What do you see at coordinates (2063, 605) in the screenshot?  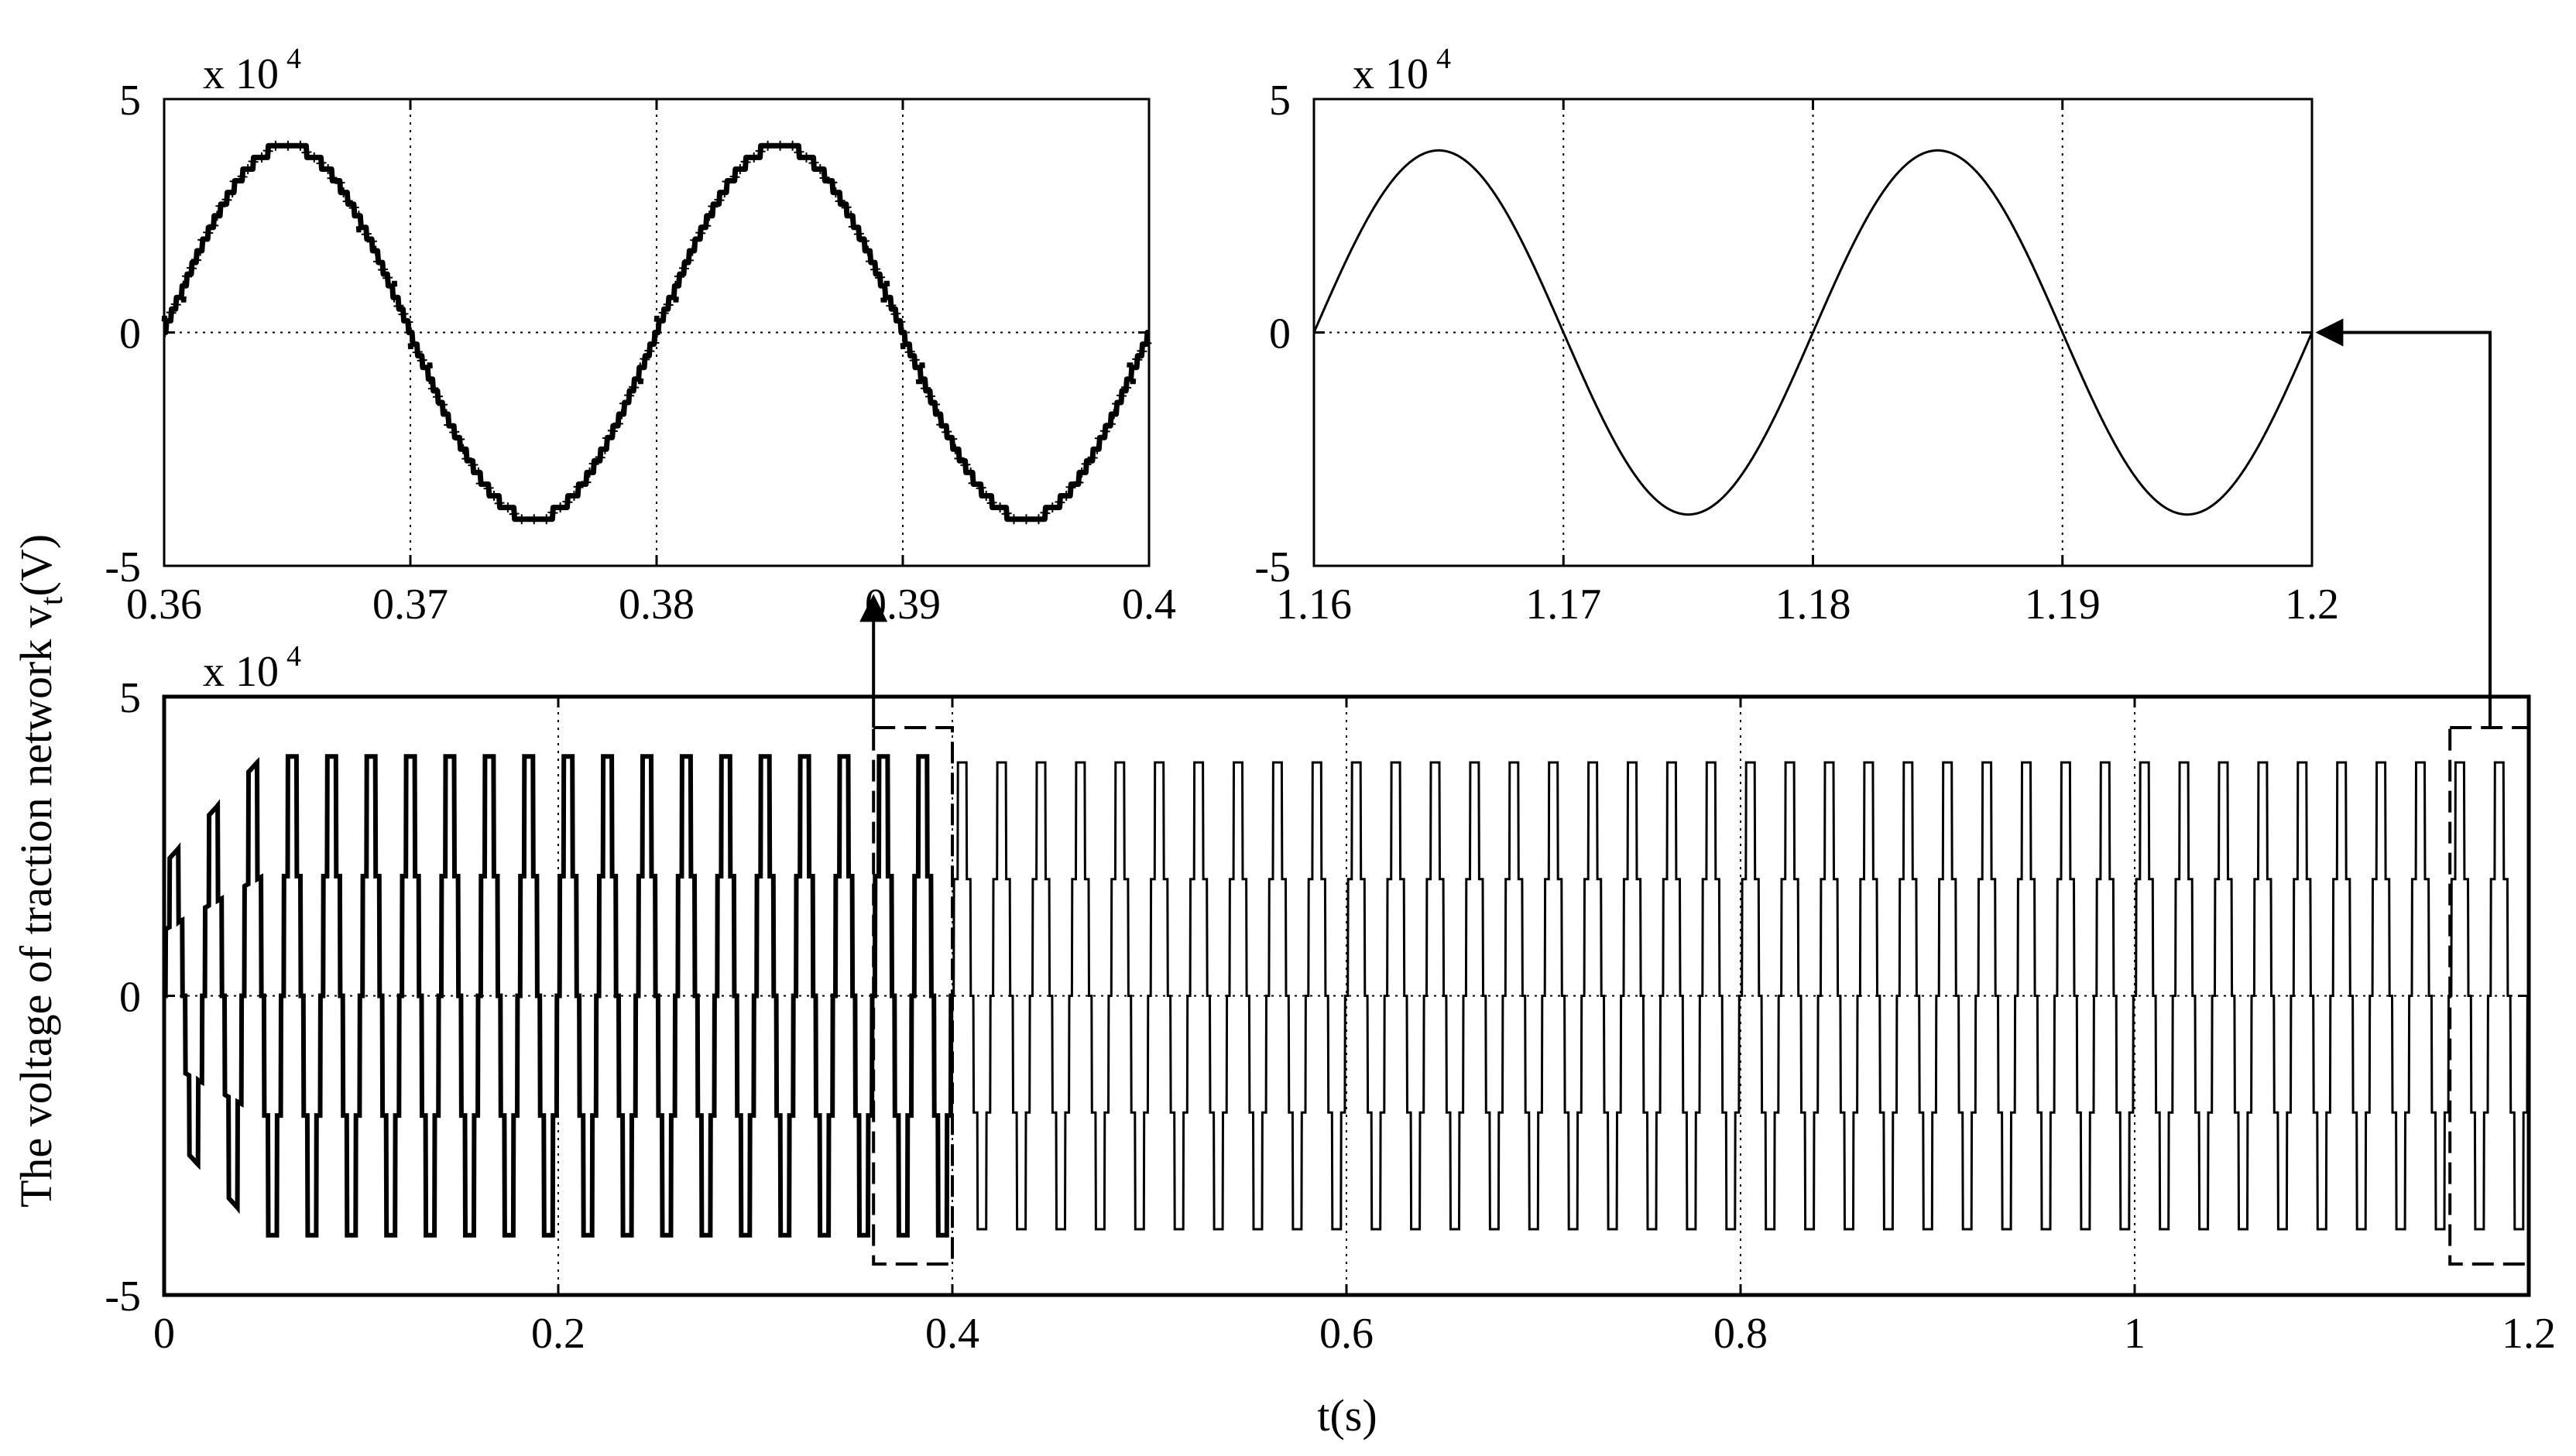 I see `x-tick-label: 1.19` at bounding box center [2063, 605].